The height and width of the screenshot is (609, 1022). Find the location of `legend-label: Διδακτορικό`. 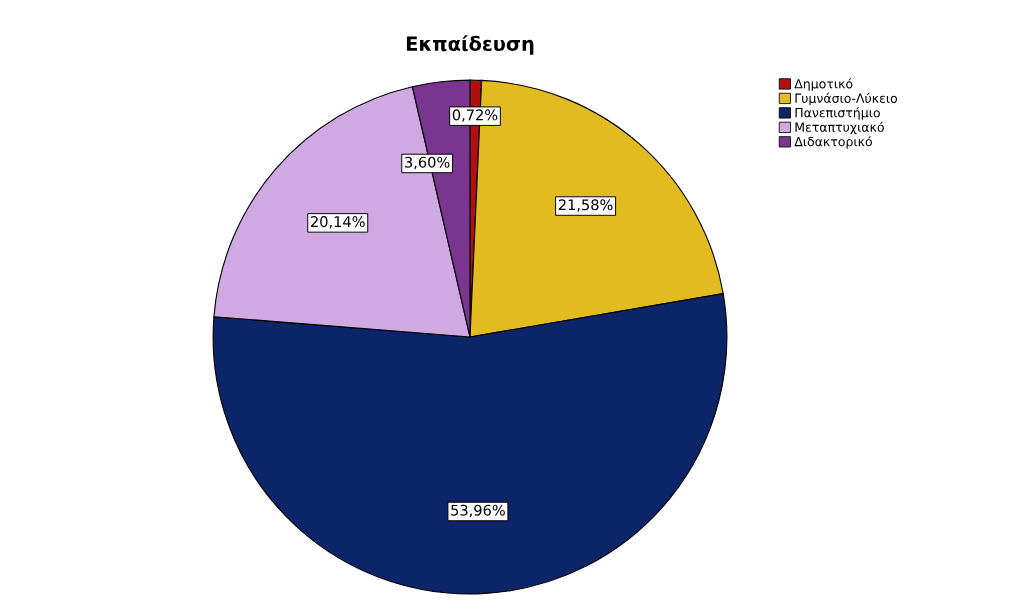

legend-label: Διδακτορικό is located at coordinates (833, 142).